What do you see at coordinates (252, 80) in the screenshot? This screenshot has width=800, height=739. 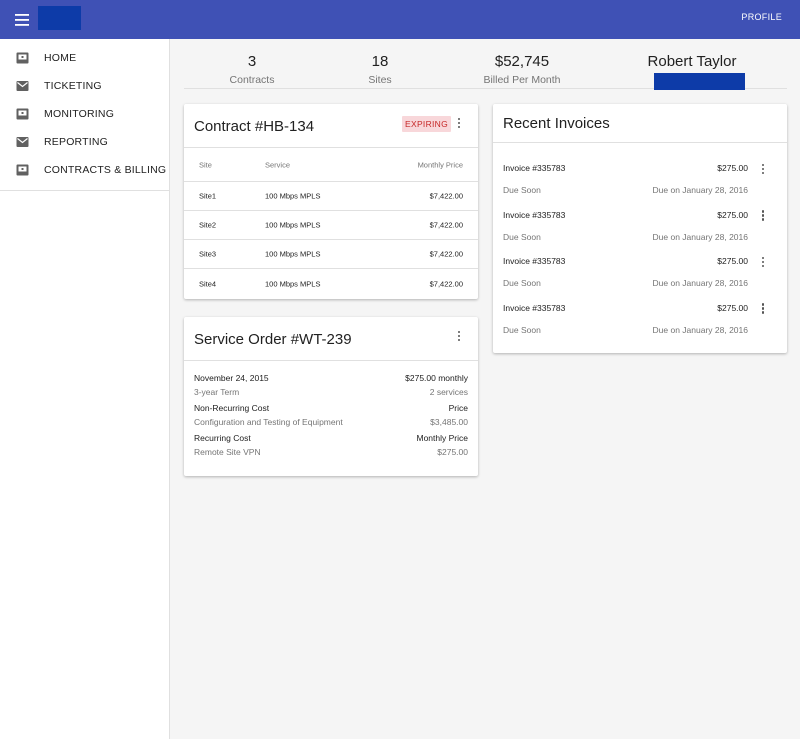 I see `stat-label: Contracts` at bounding box center [252, 80].